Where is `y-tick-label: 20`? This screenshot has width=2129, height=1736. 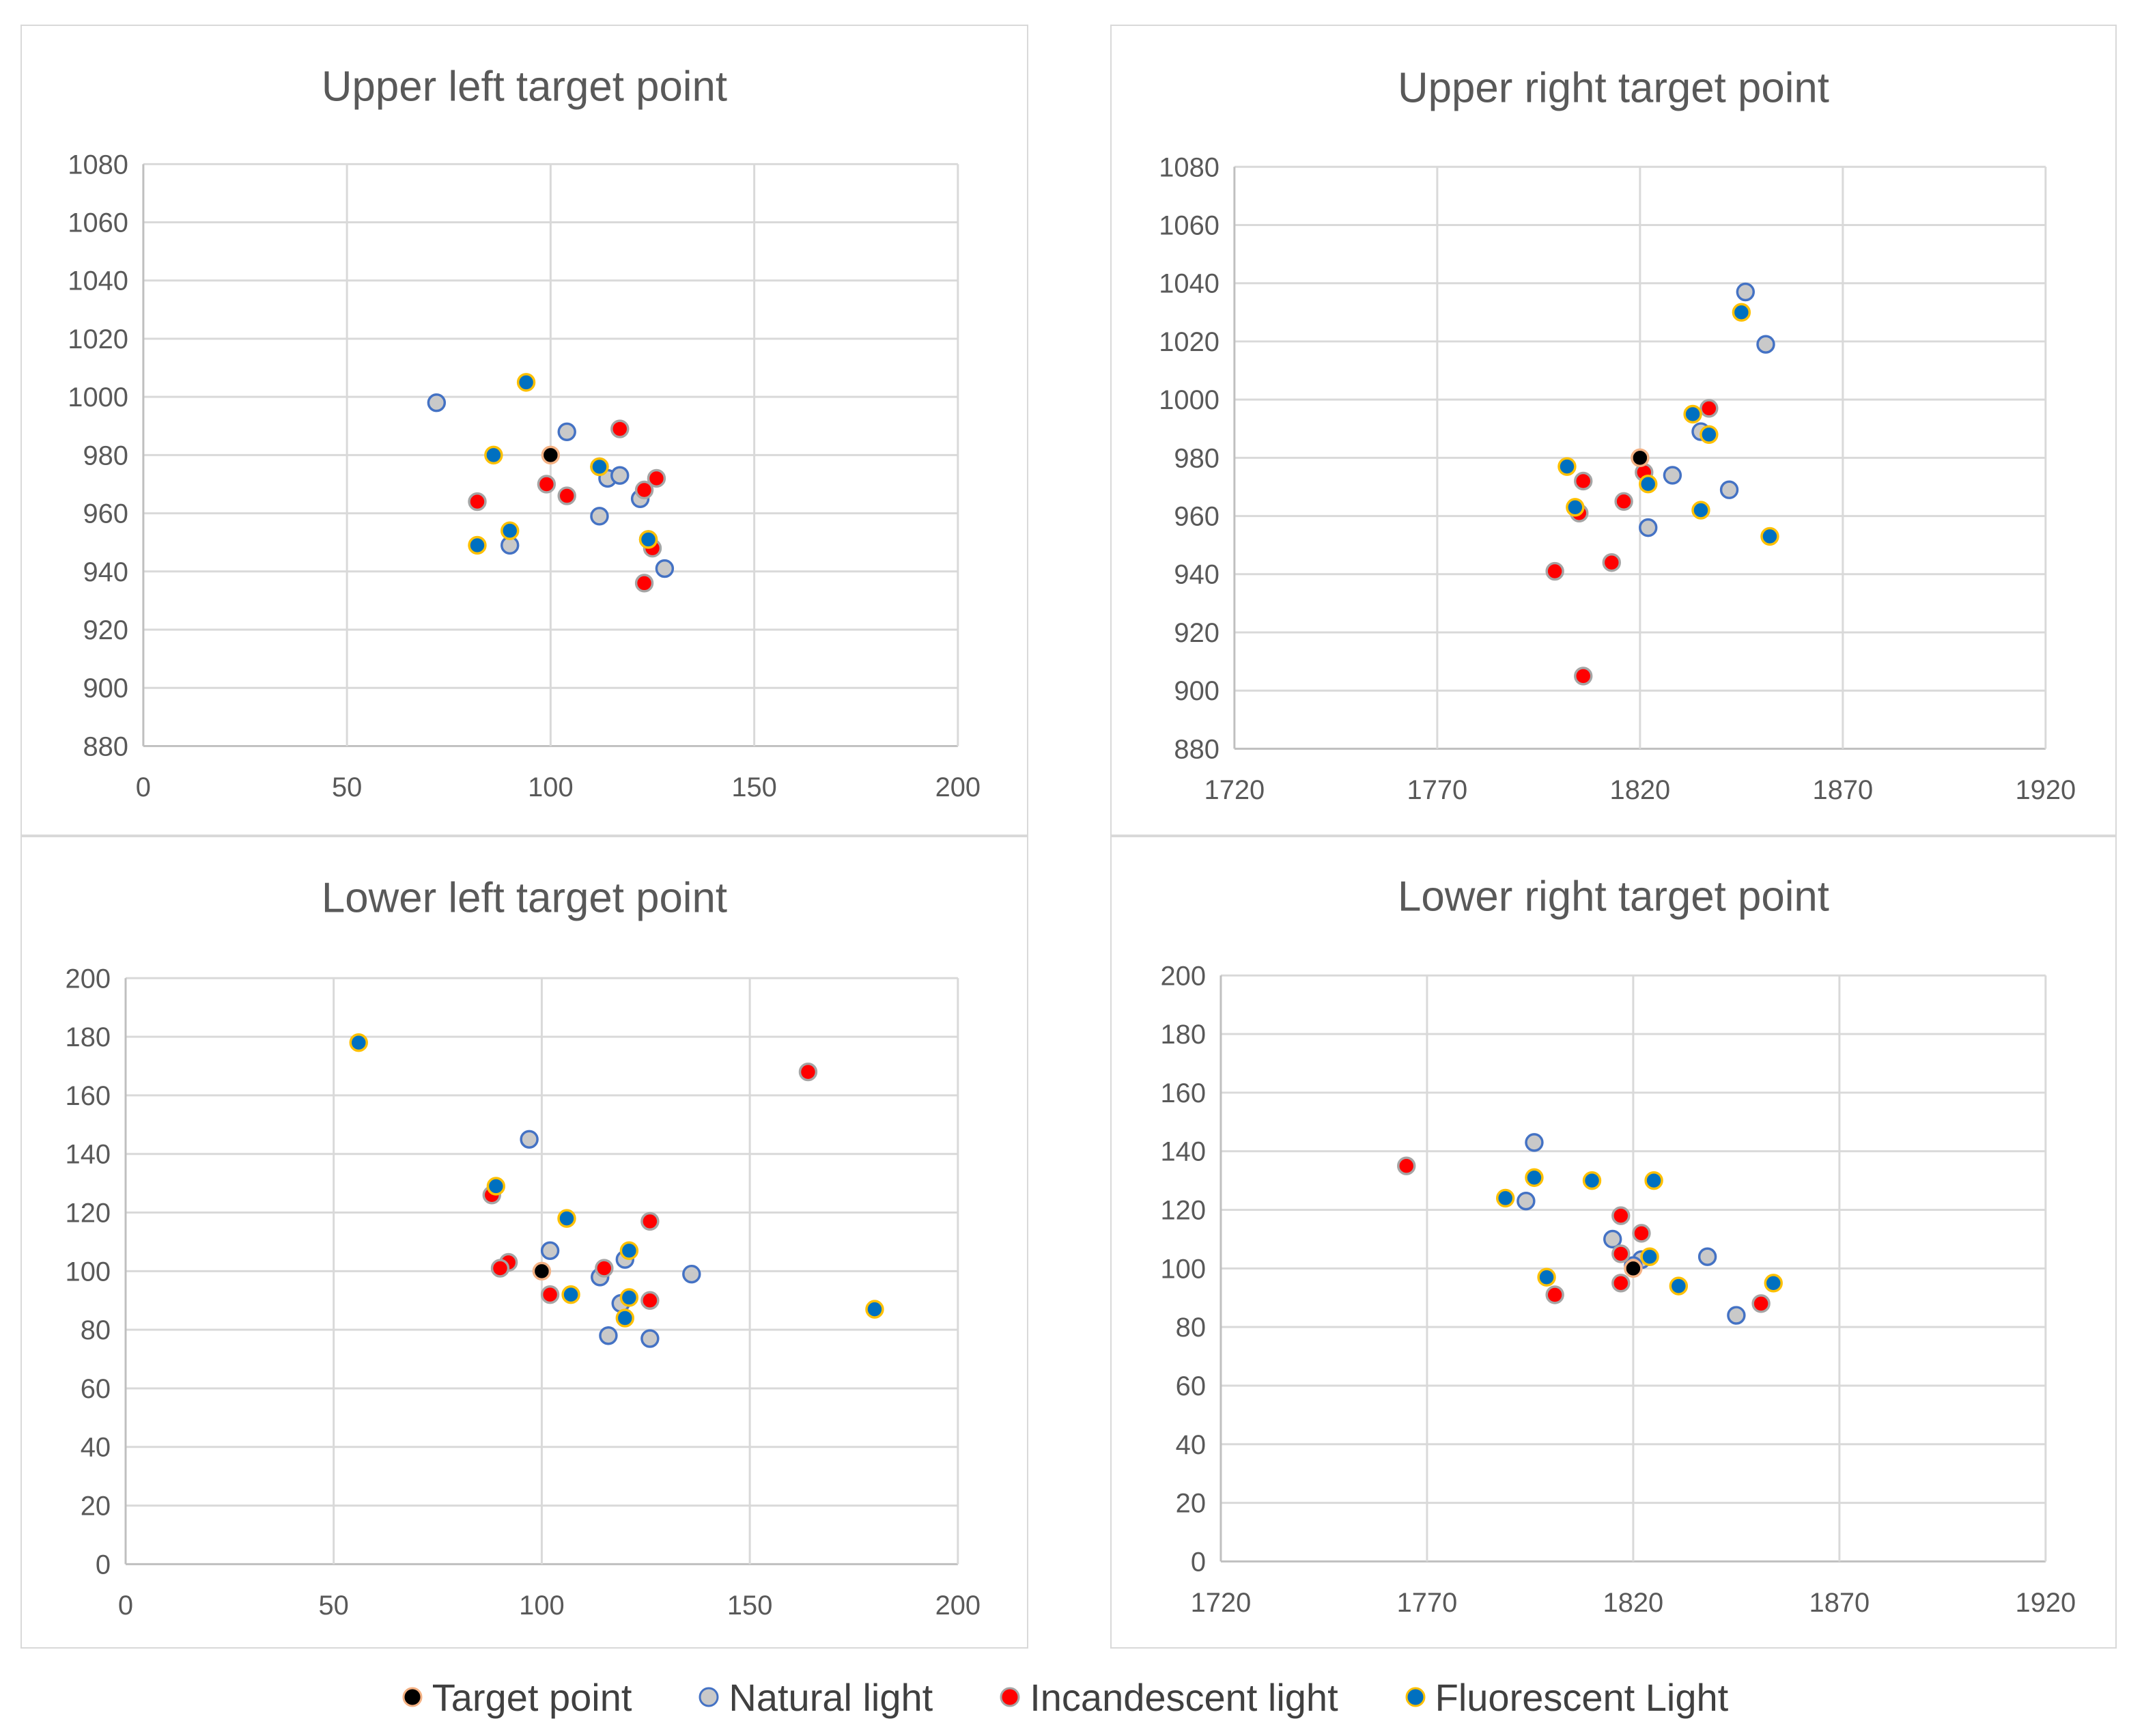
y-tick-label: 20 is located at coordinates (1191, 1504).